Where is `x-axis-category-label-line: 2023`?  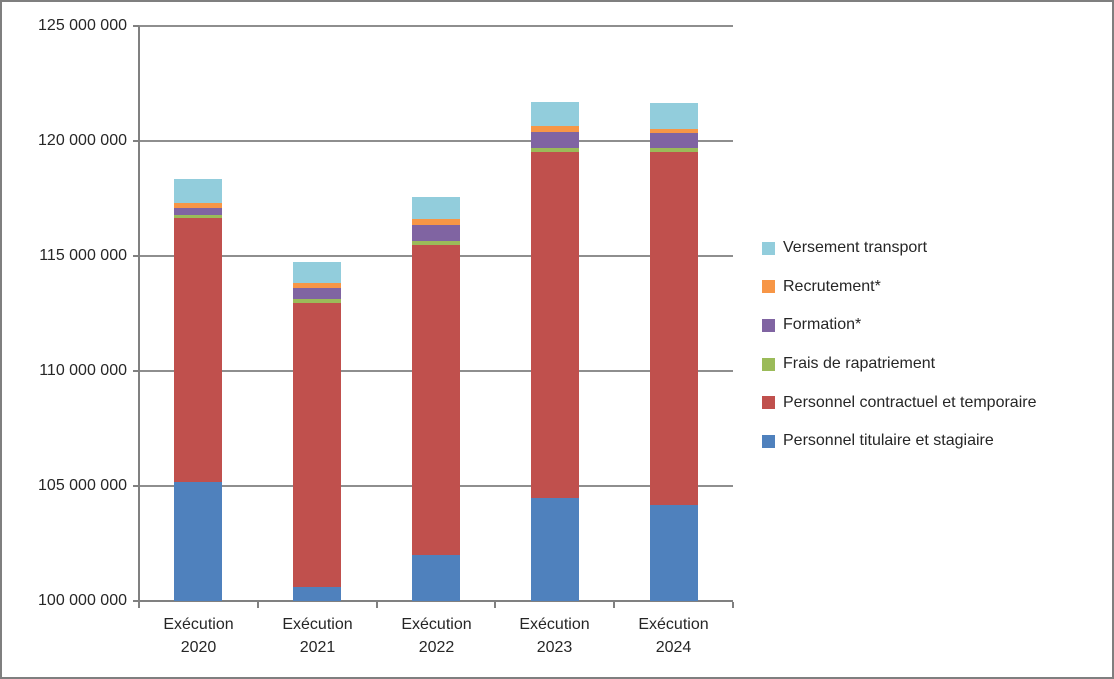
x-axis-category-label-line: 2023 is located at coordinates (554, 647).